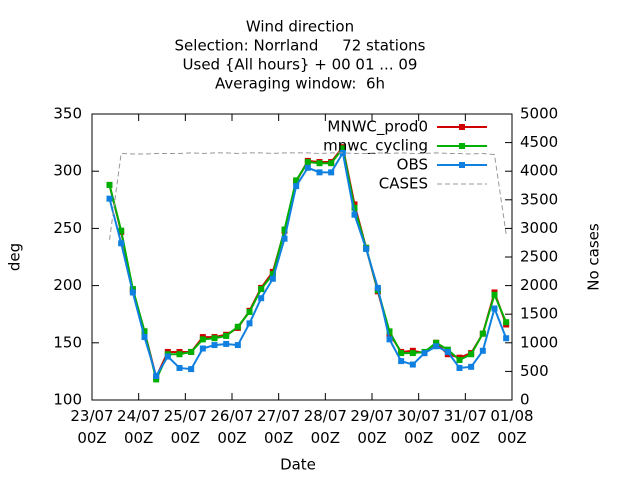 This screenshot has height=480, width=640. I want to click on x-tick-label: 26/07 00Z, so click(231, 427).